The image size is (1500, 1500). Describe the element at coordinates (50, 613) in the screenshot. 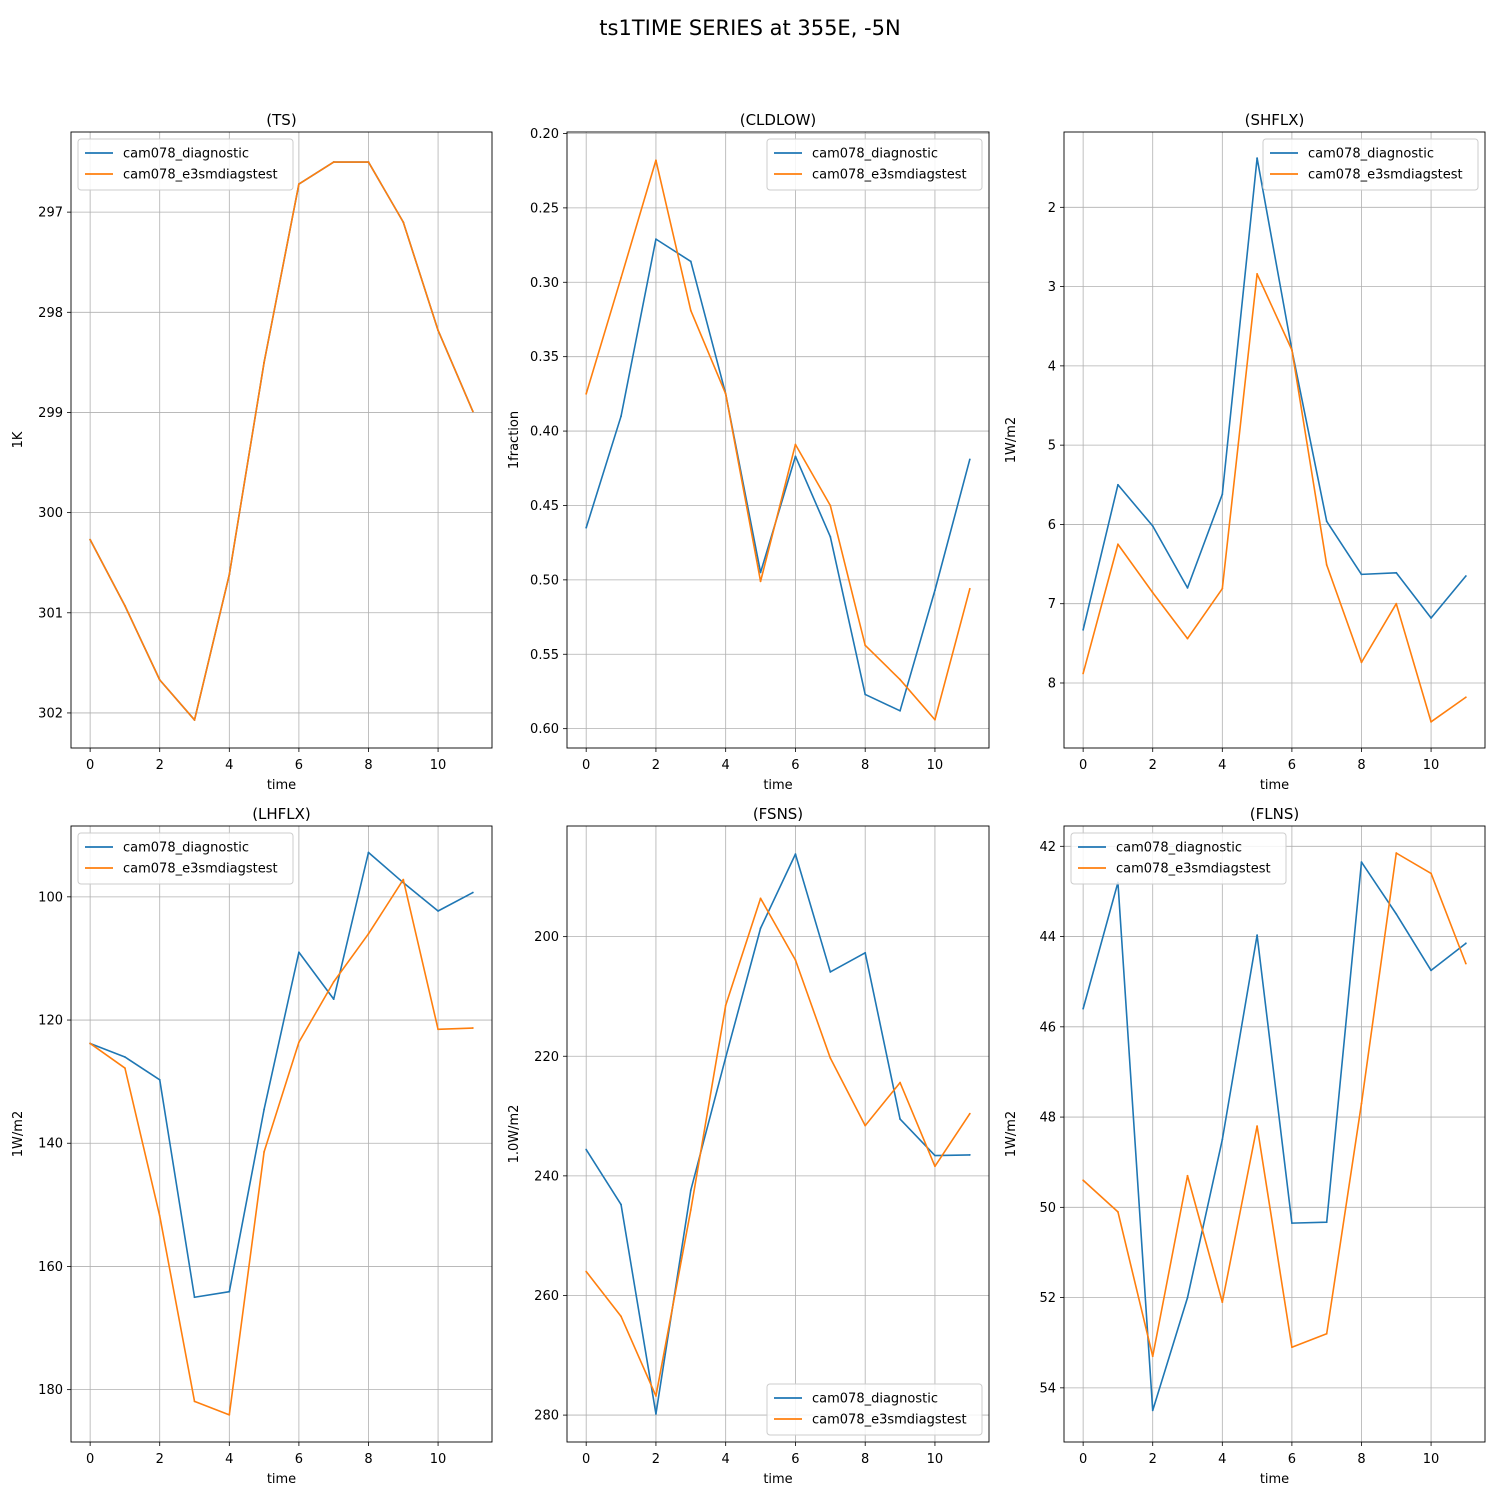

I see `y-tick-label: 301` at that location.